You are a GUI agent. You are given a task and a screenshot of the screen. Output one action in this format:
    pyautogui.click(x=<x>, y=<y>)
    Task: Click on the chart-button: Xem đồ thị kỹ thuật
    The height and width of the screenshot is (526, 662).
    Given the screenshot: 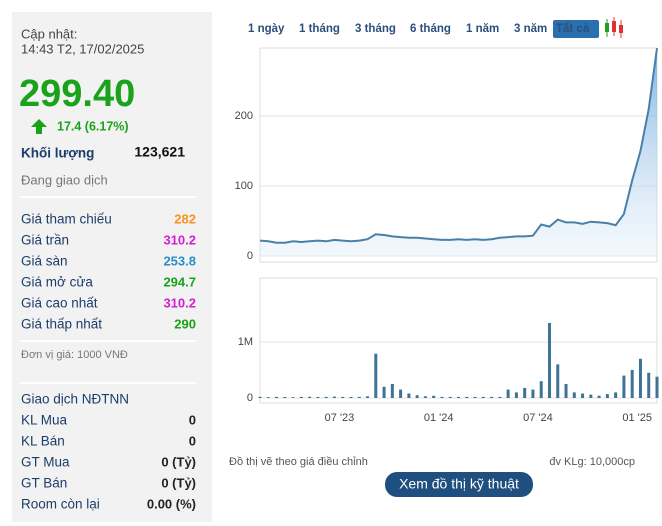 What is the action you would take?
    pyautogui.click(x=459, y=484)
    